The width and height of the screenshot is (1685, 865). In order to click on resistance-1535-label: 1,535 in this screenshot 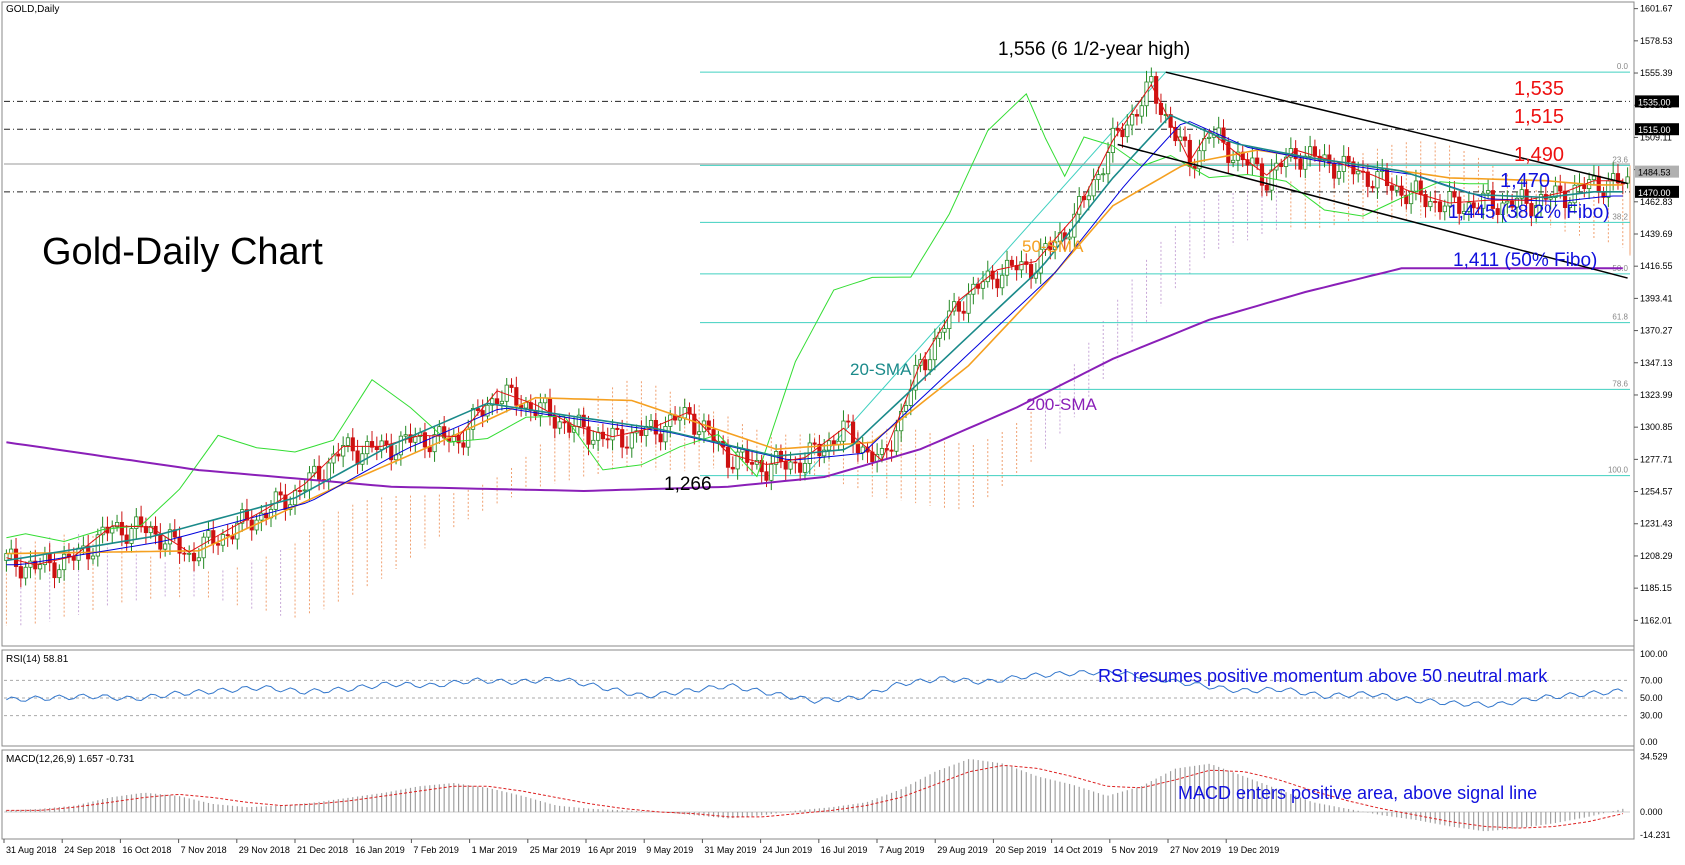, I will do `click(1539, 89)`.